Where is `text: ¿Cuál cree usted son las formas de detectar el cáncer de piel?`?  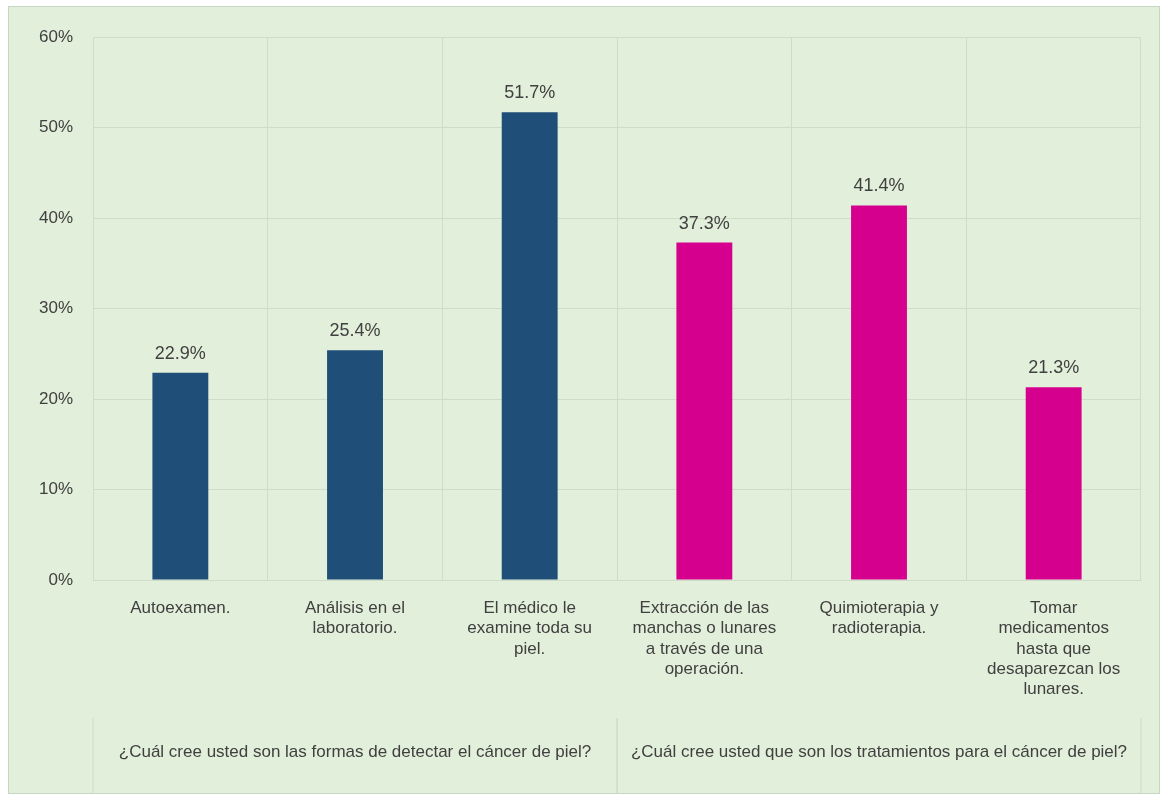 text: ¿Cuál cree usted son las formas de detectar el cáncer de piel? is located at coordinates (355, 751).